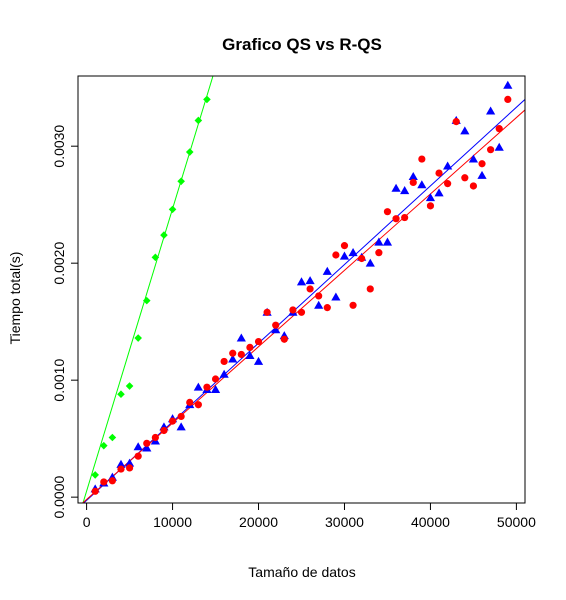 This screenshot has height=600, width=566. I want to click on chart-title: Grafico QS vs R-QS, so click(302, 44).